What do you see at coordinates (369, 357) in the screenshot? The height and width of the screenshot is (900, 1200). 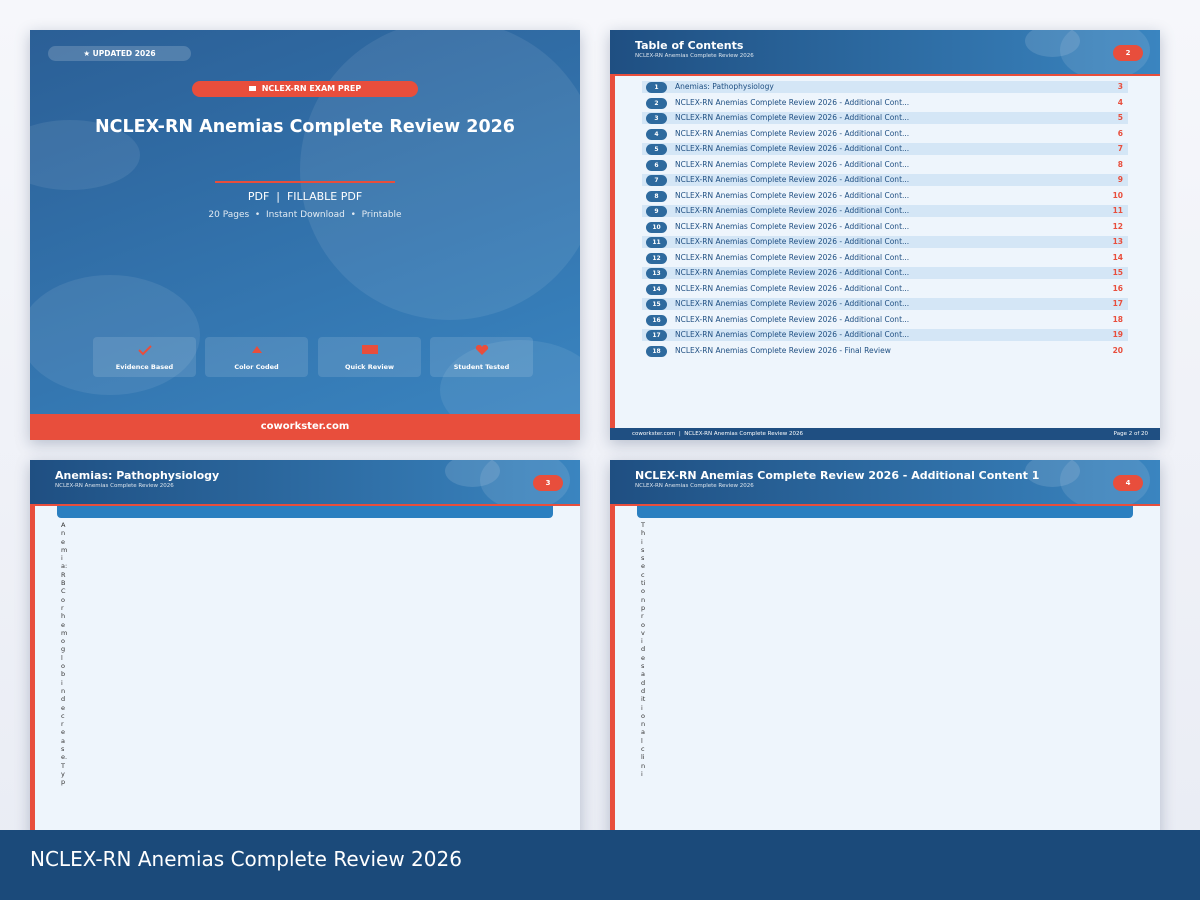 I see `feature-card: Quick Review` at bounding box center [369, 357].